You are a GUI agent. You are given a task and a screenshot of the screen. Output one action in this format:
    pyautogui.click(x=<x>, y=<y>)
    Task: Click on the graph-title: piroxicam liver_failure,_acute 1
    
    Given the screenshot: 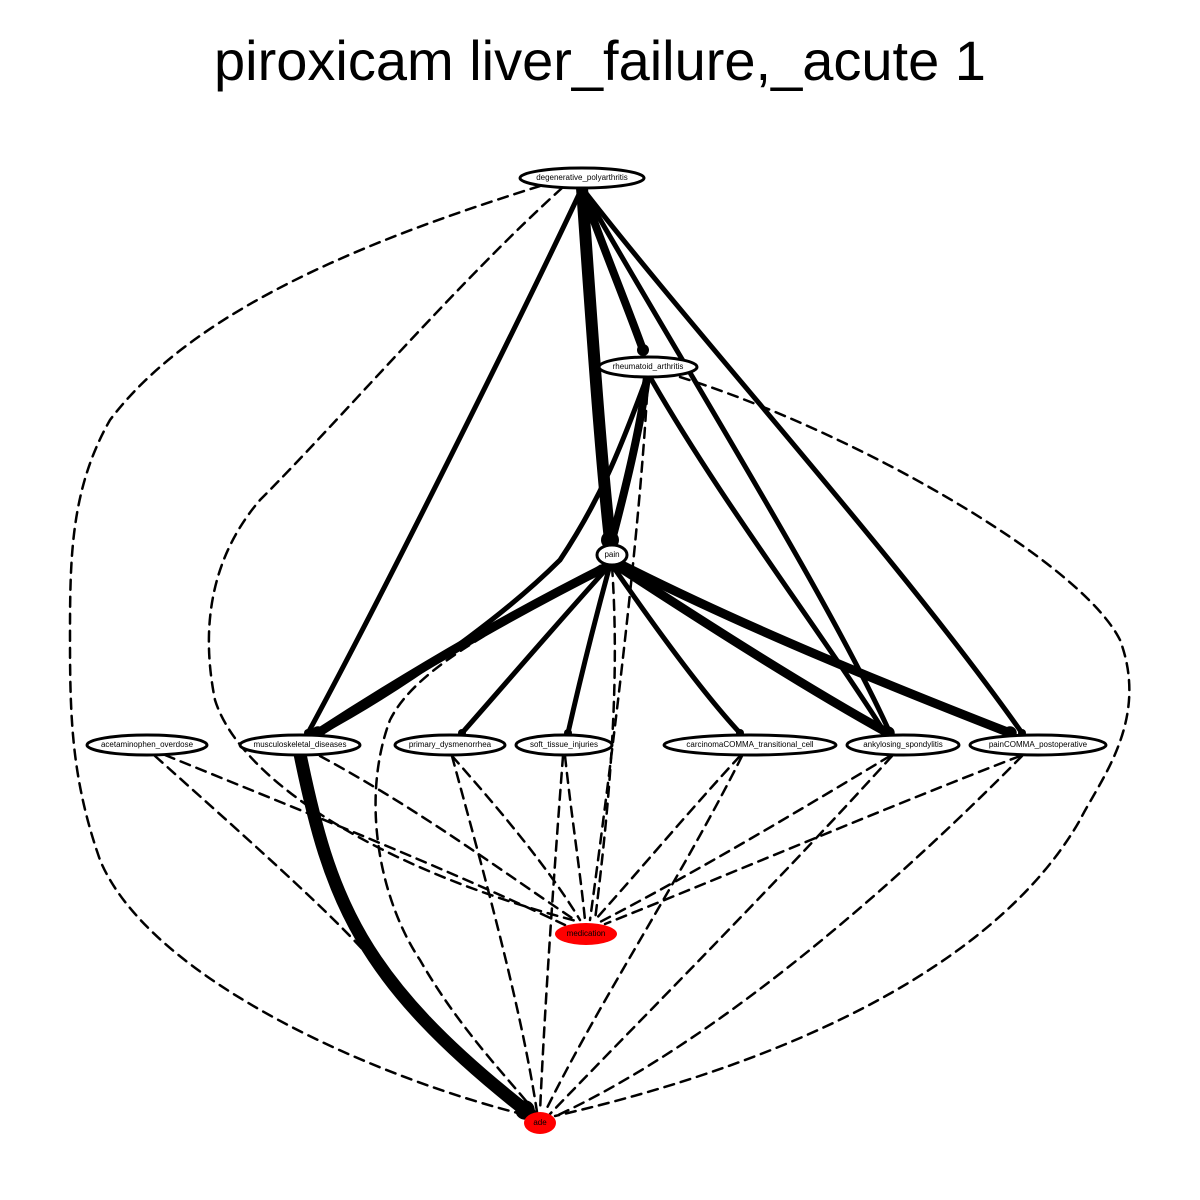 What is the action you would take?
    pyautogui.click(x=600, y=60)
    